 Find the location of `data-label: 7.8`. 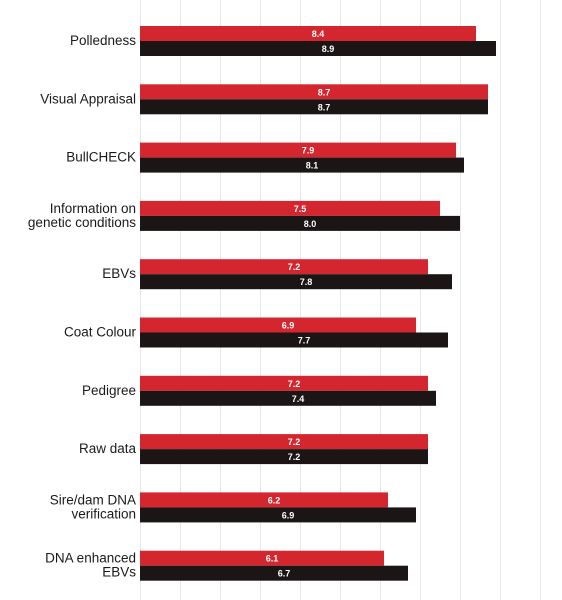

data-label: 7.8 is located at coordinates (306, 282).